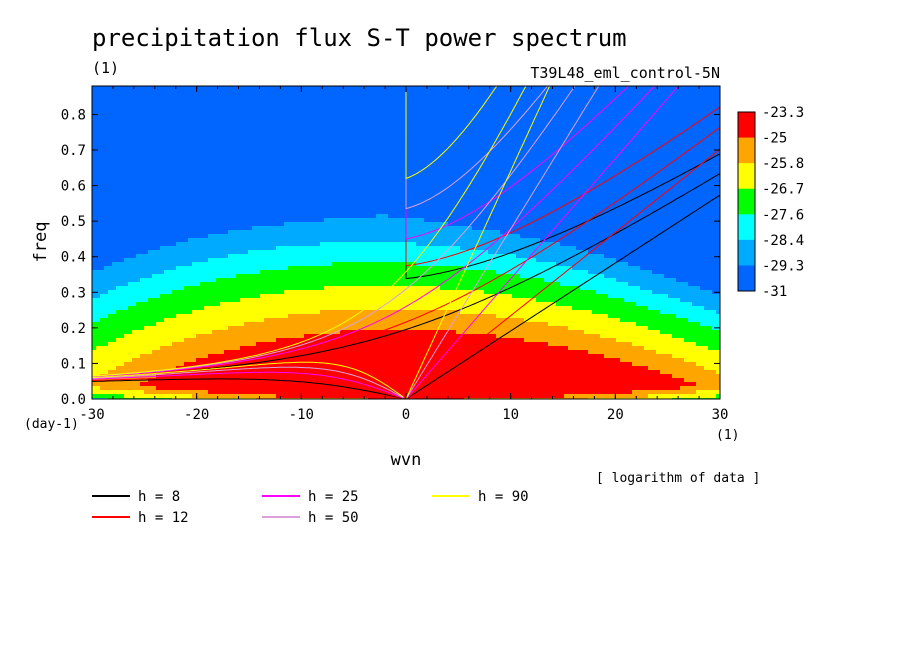 The width and height of the screenshot is (904, 654). I want to click on x-unit-label: (1), so click(727, 435).